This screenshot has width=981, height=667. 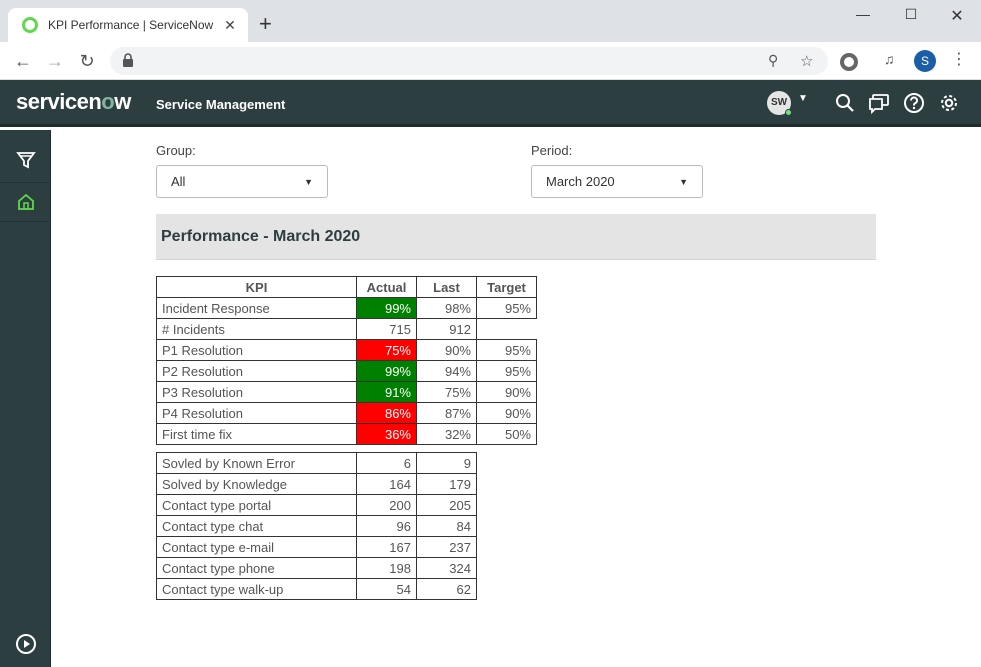 I want to click on stat-last: 9, so click(x=446, y=463).